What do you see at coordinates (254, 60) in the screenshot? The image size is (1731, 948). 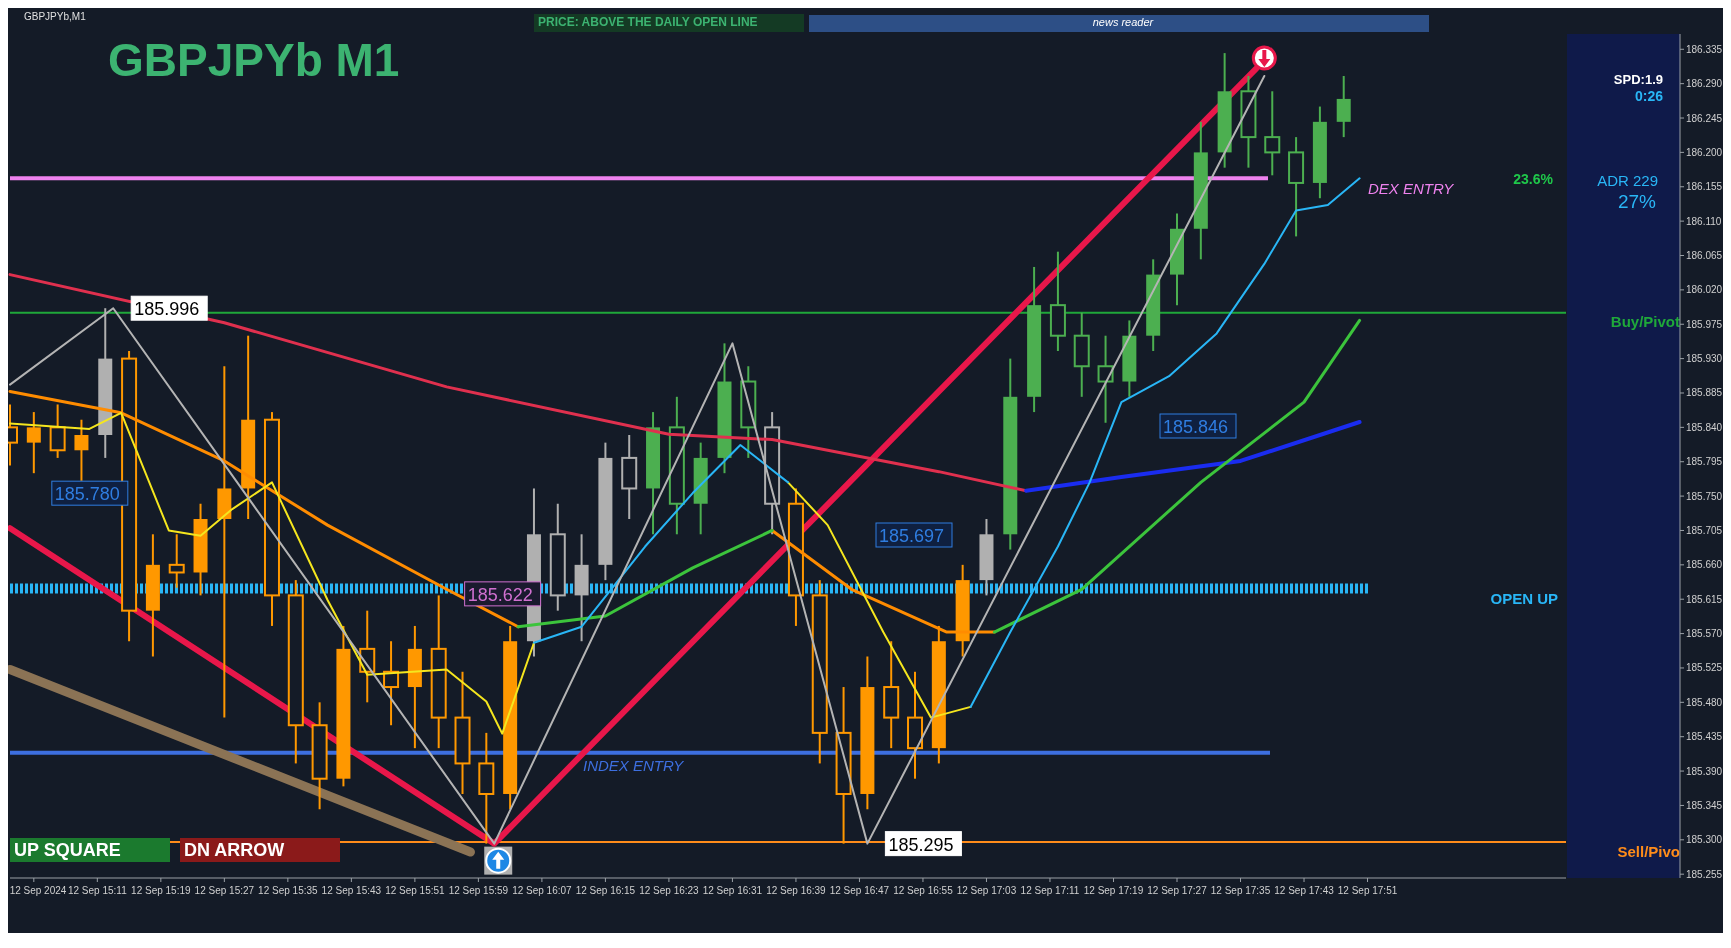 I see `chart-title: GBPJPYb M1` at bounding box center [254, 60].